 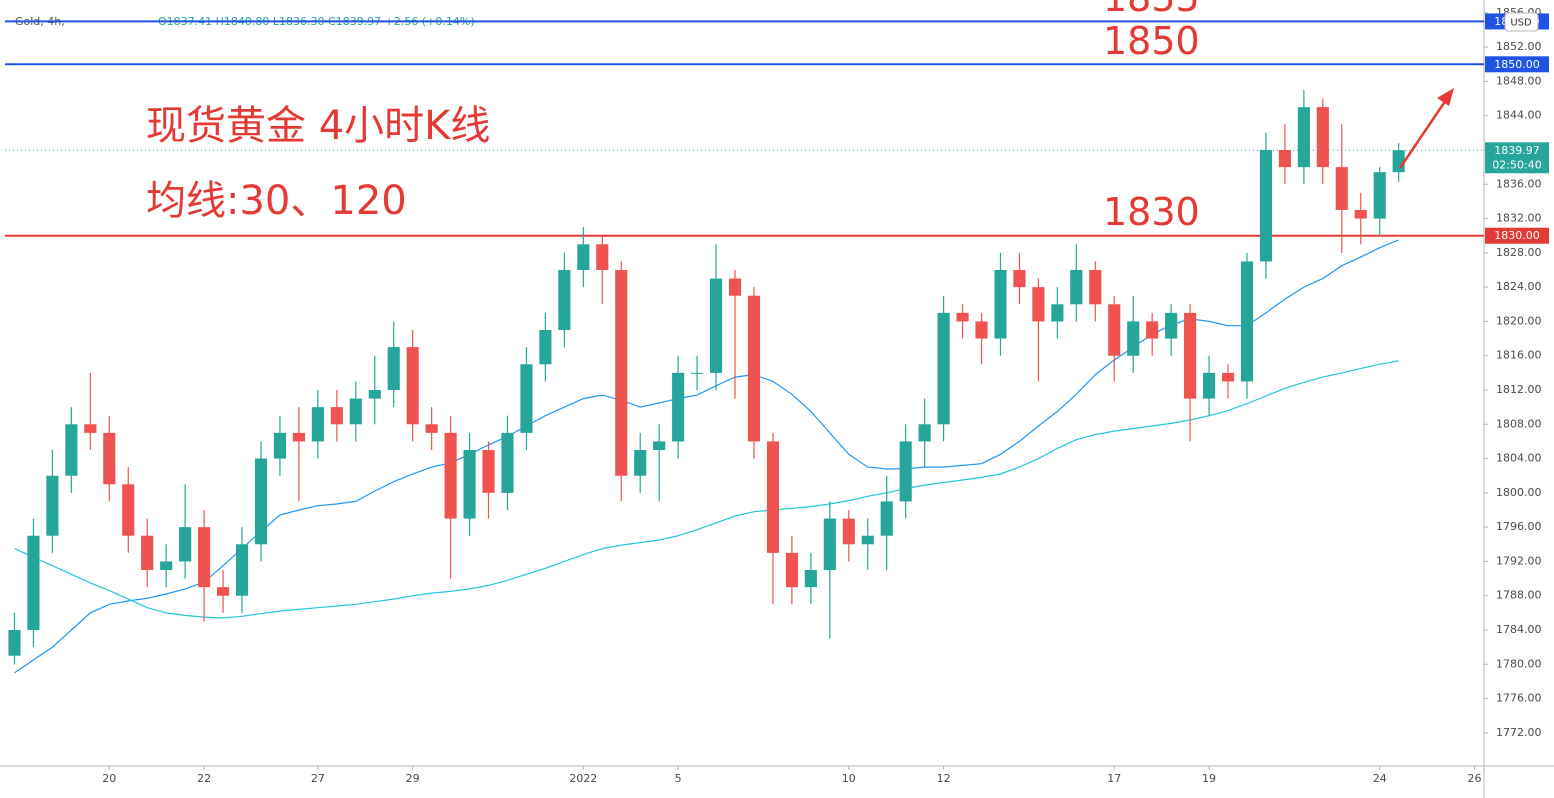 What do you see at coordinates (1151, 10) in the screenshot?
I see `level-label: 1855` at bounding box center [1151, 10].